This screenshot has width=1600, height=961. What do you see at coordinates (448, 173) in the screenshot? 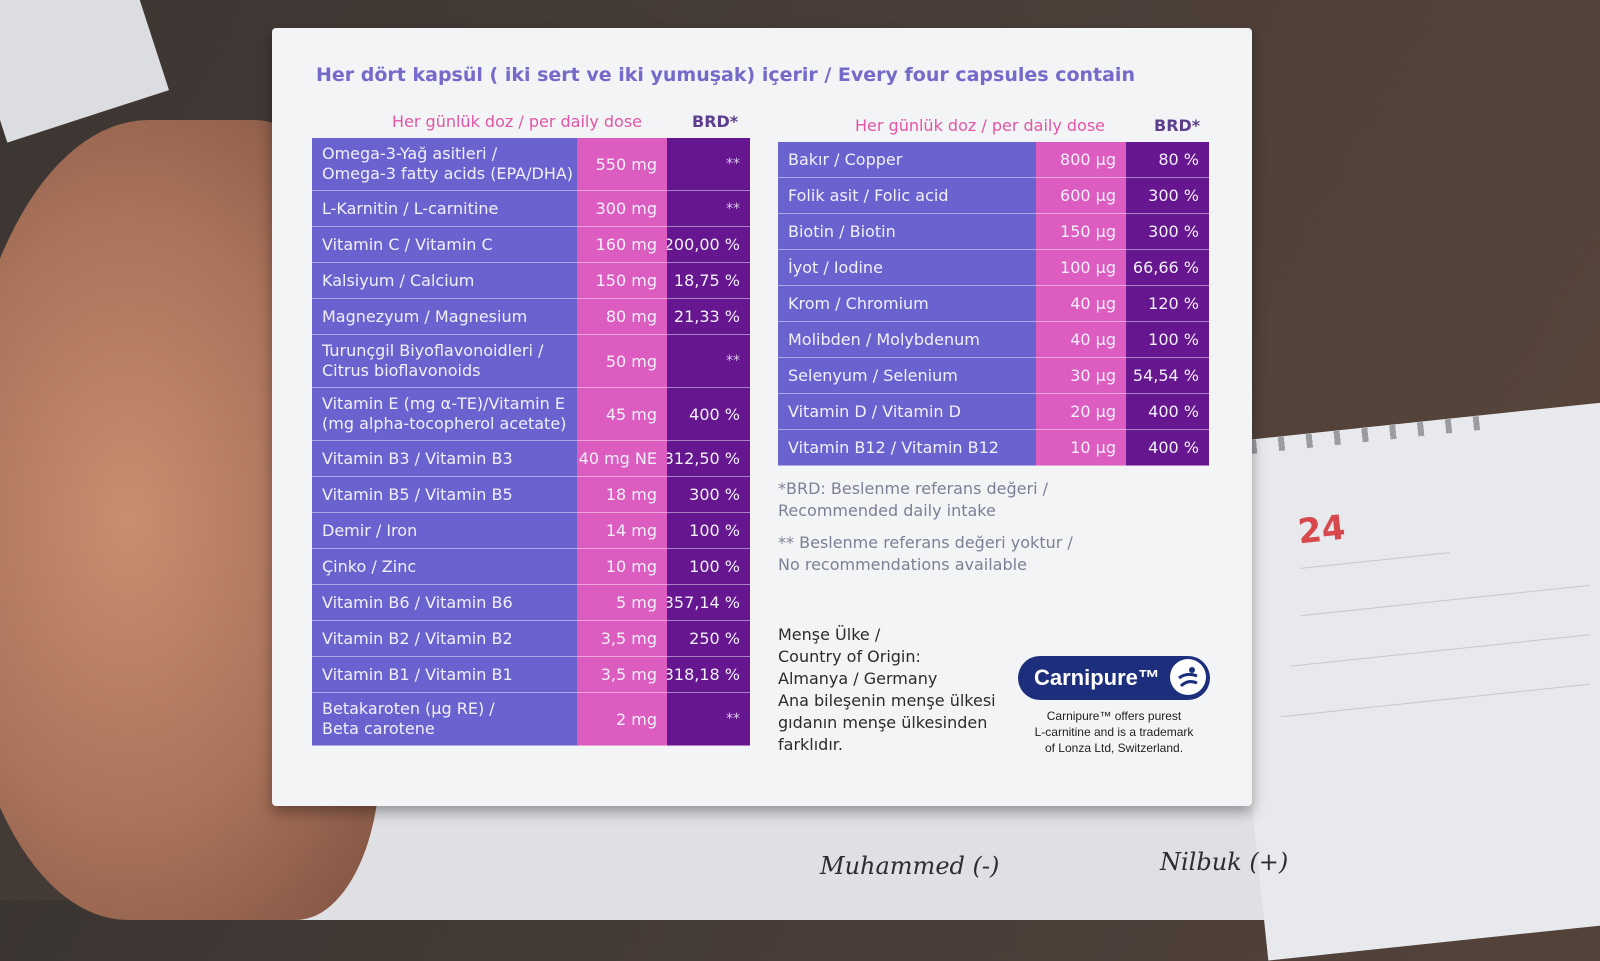
I see `nutrient-name-line: Omega-3 fatty acids (EPA/DHA)` at bounding box center [448, 173].